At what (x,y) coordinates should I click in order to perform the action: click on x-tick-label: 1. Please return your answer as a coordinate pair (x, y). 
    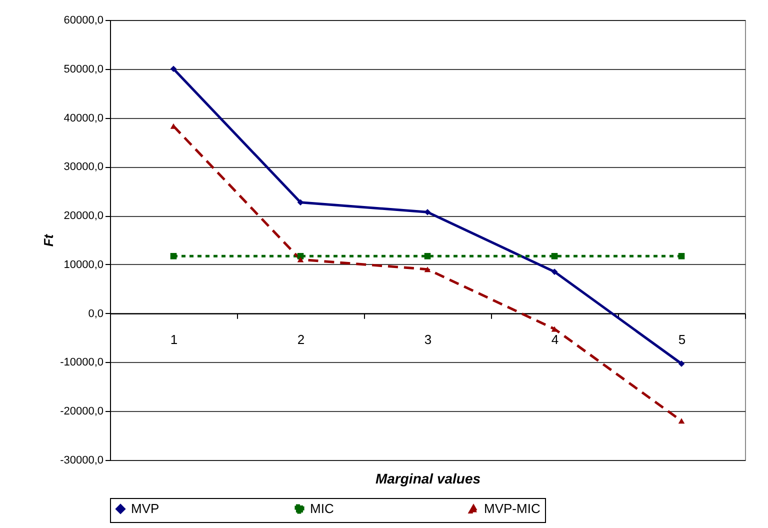
    Looking at the image, I should click on (174, 339).